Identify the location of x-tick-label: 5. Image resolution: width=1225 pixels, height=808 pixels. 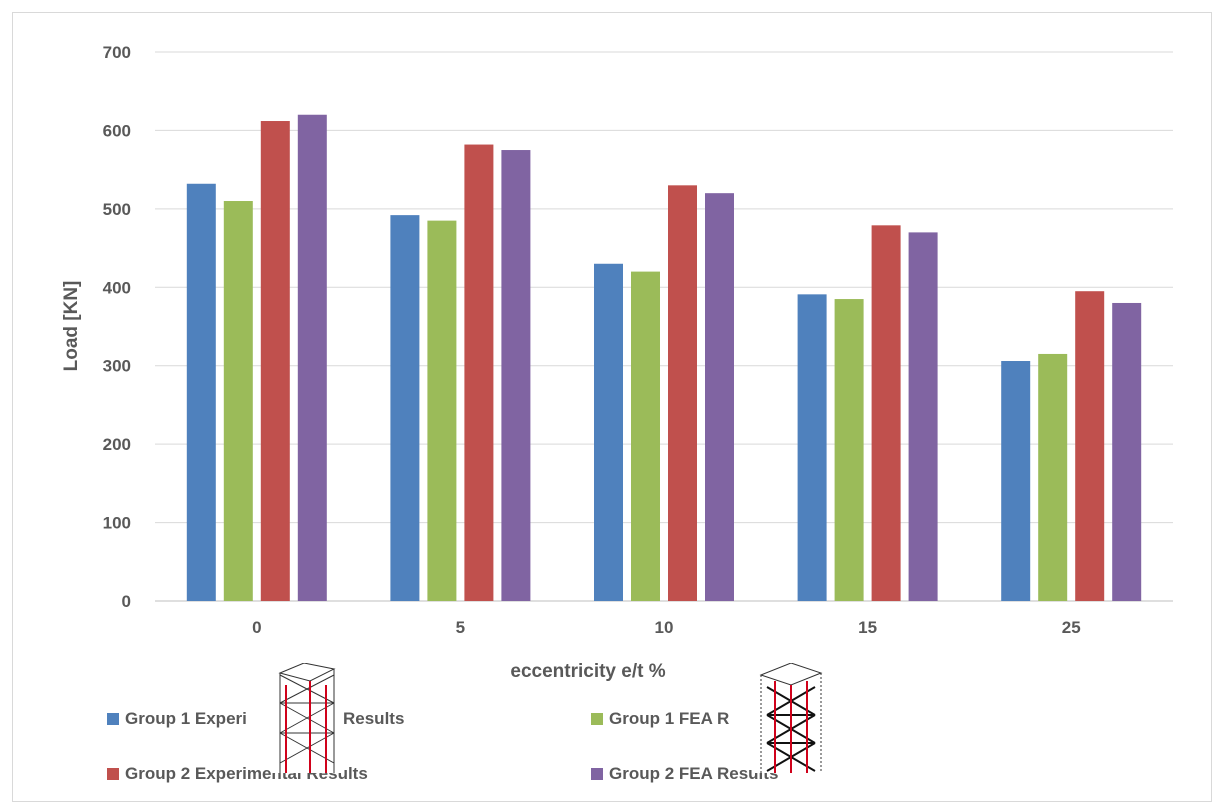
(460, 627).